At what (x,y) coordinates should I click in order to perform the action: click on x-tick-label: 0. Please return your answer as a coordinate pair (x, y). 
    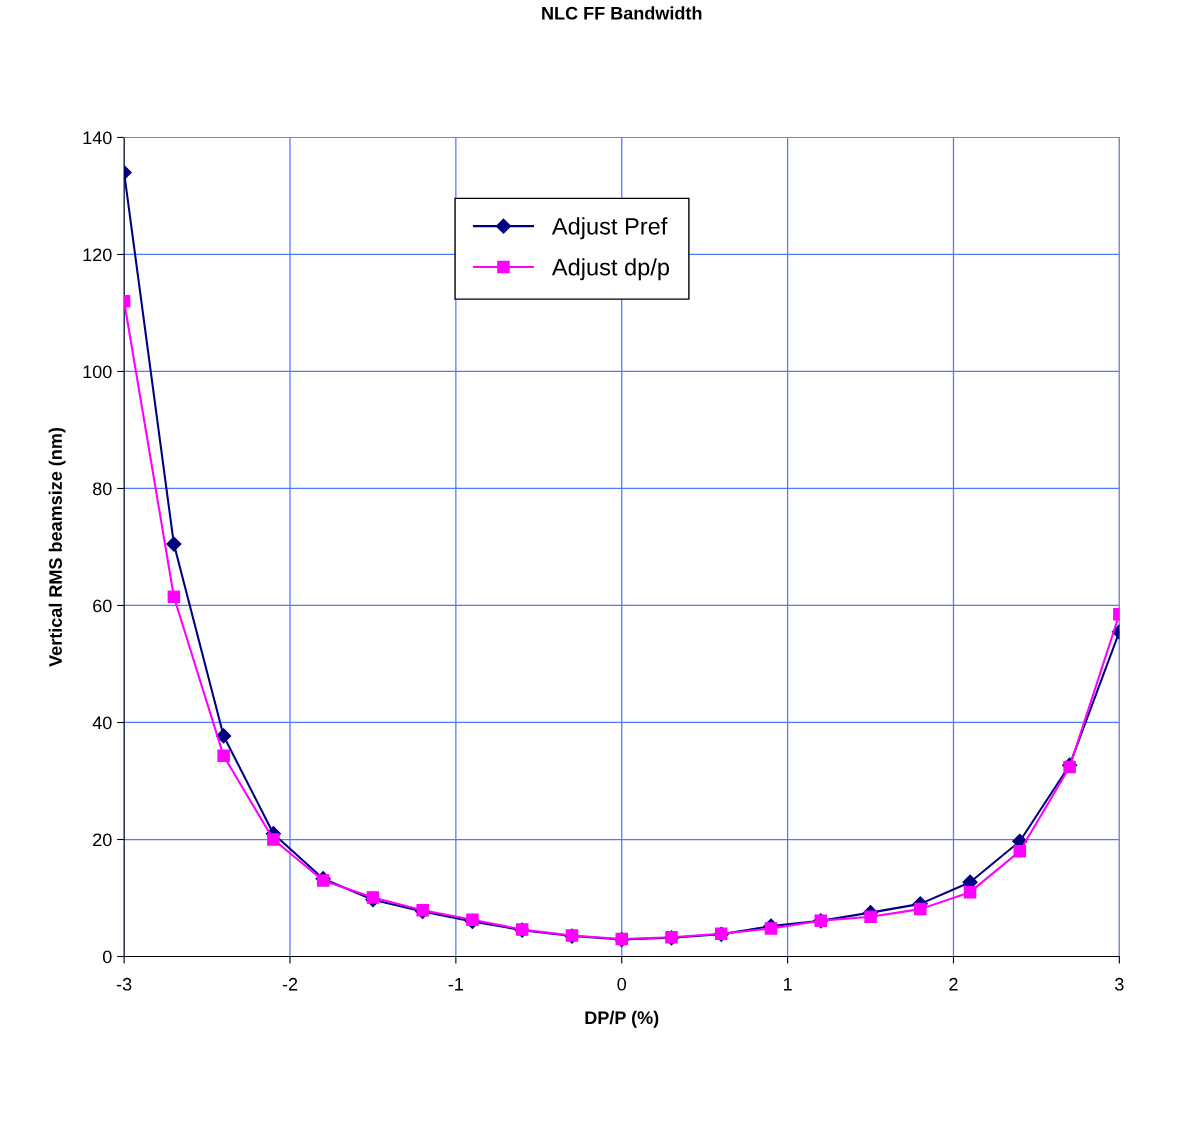
    Looking at the image, I should click on (622, 984).